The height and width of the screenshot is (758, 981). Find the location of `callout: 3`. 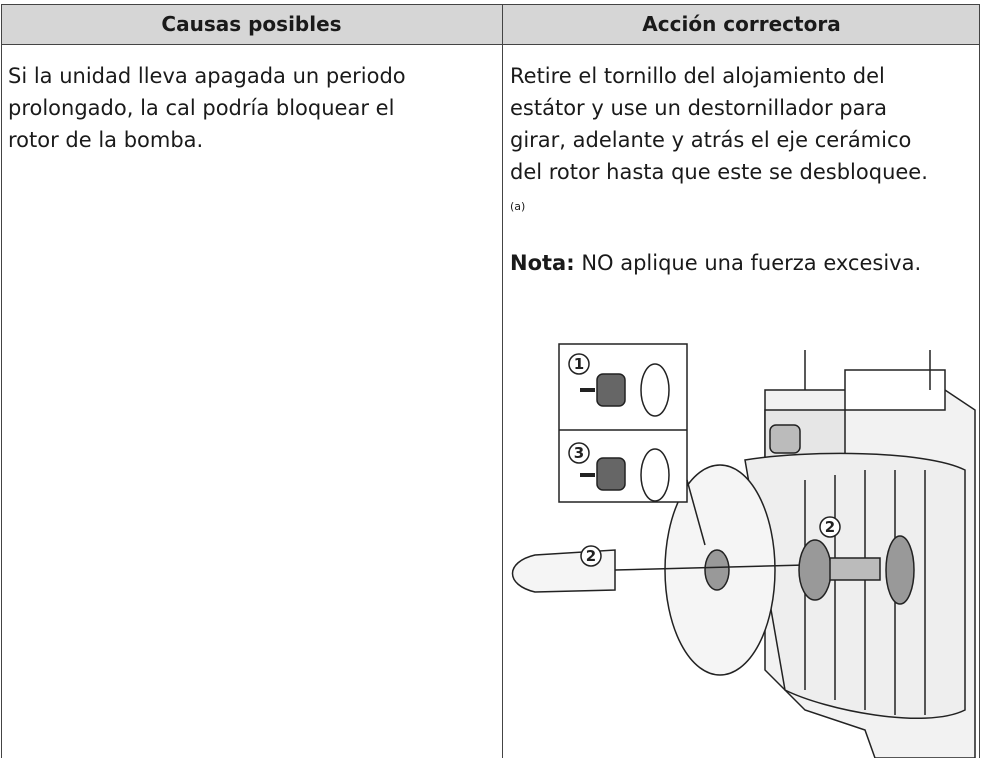

callout: 3 is located at coordinates (579, 453).